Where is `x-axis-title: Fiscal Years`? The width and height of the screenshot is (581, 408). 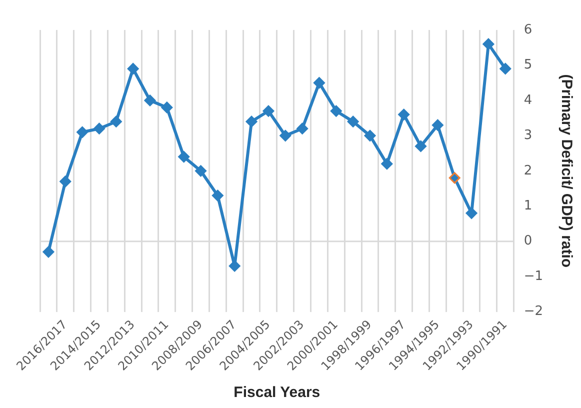 x-axis-title: Fiscal Years is located at coordinates (277, 393).